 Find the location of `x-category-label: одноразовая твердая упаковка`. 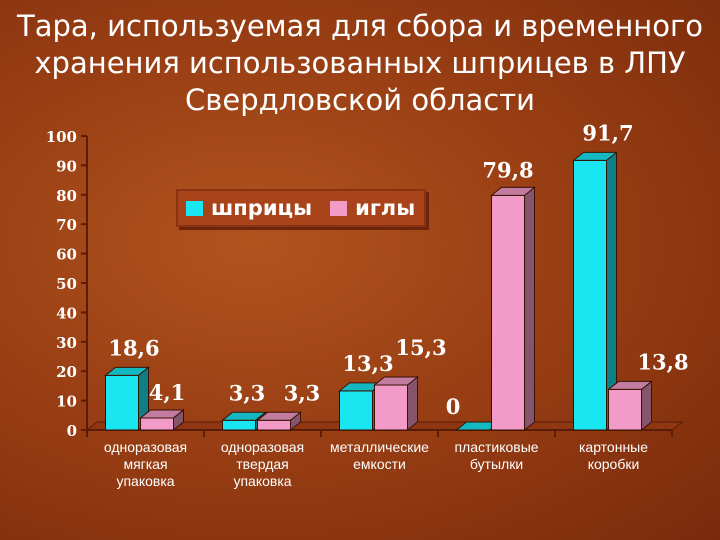

x-category-label: одноразовая твердая упаковка is located at coordinates (262, 464).